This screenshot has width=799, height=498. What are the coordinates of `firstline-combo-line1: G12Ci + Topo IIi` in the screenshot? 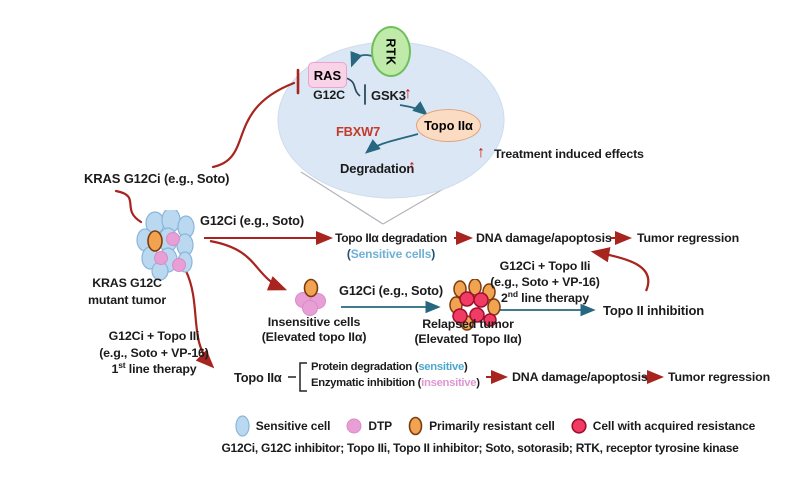 It's located at (154, 336).